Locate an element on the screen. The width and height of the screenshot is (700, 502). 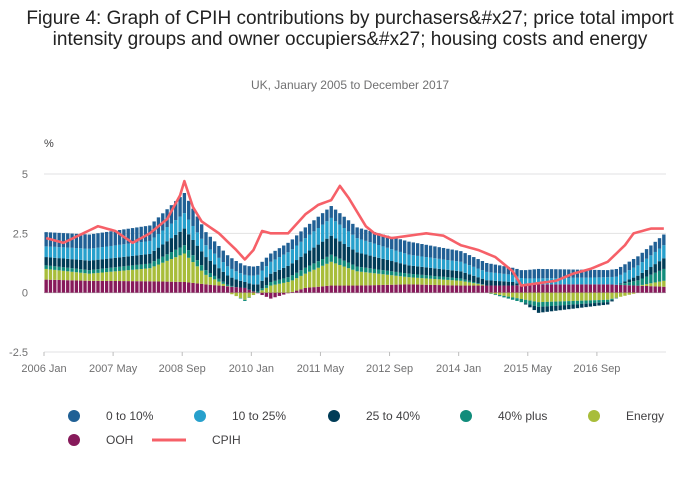
legend-item: CPIH is located at coordinates (196, 440).